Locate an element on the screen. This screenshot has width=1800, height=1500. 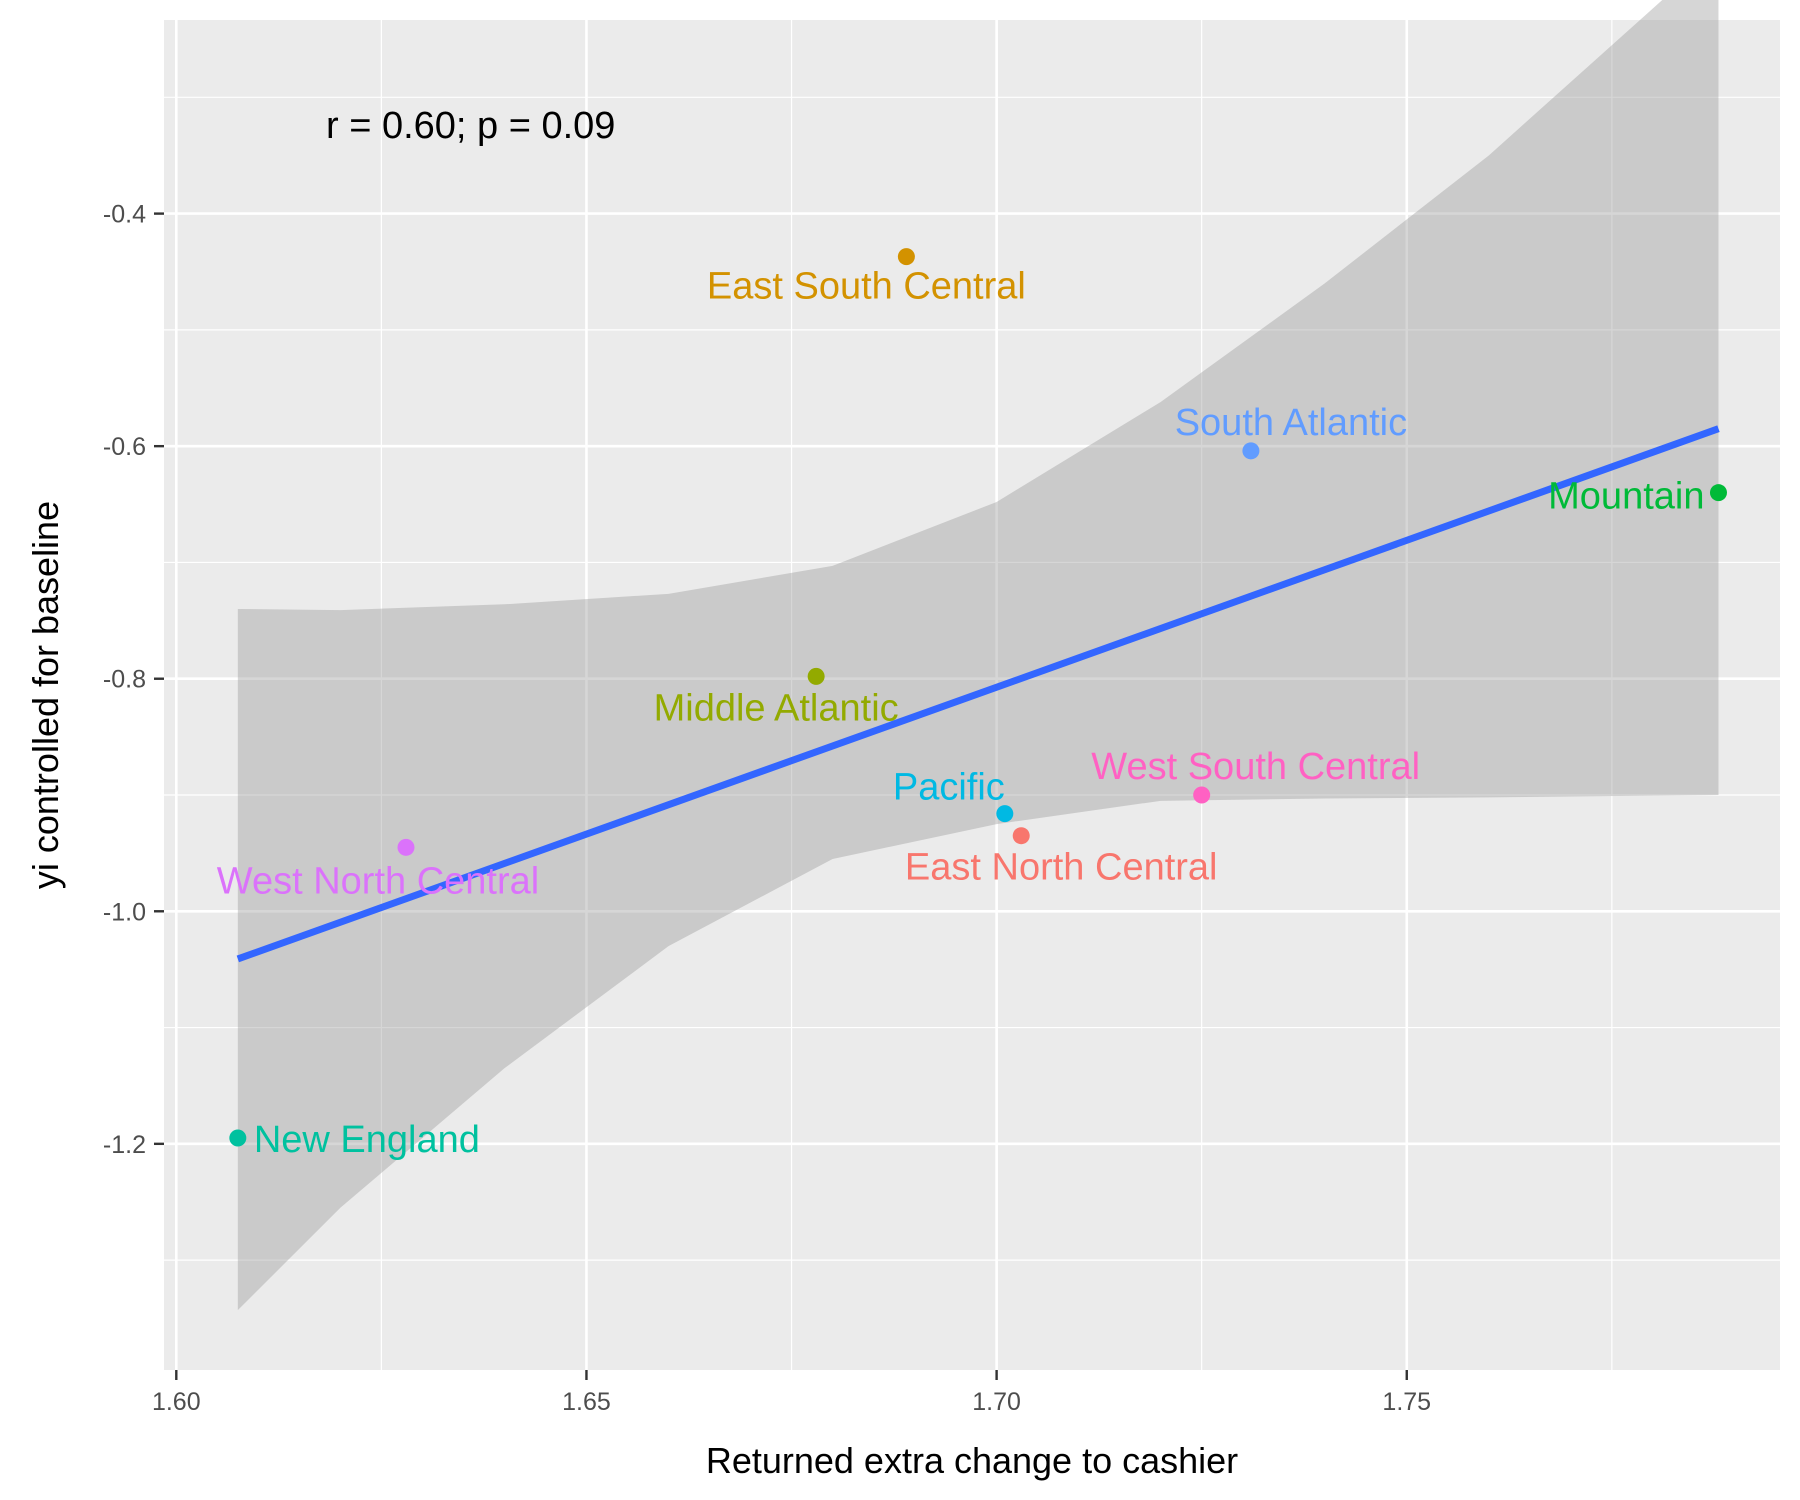
x-axis-title: Returned extra change to cashier is located at coordinates (972, 1460).